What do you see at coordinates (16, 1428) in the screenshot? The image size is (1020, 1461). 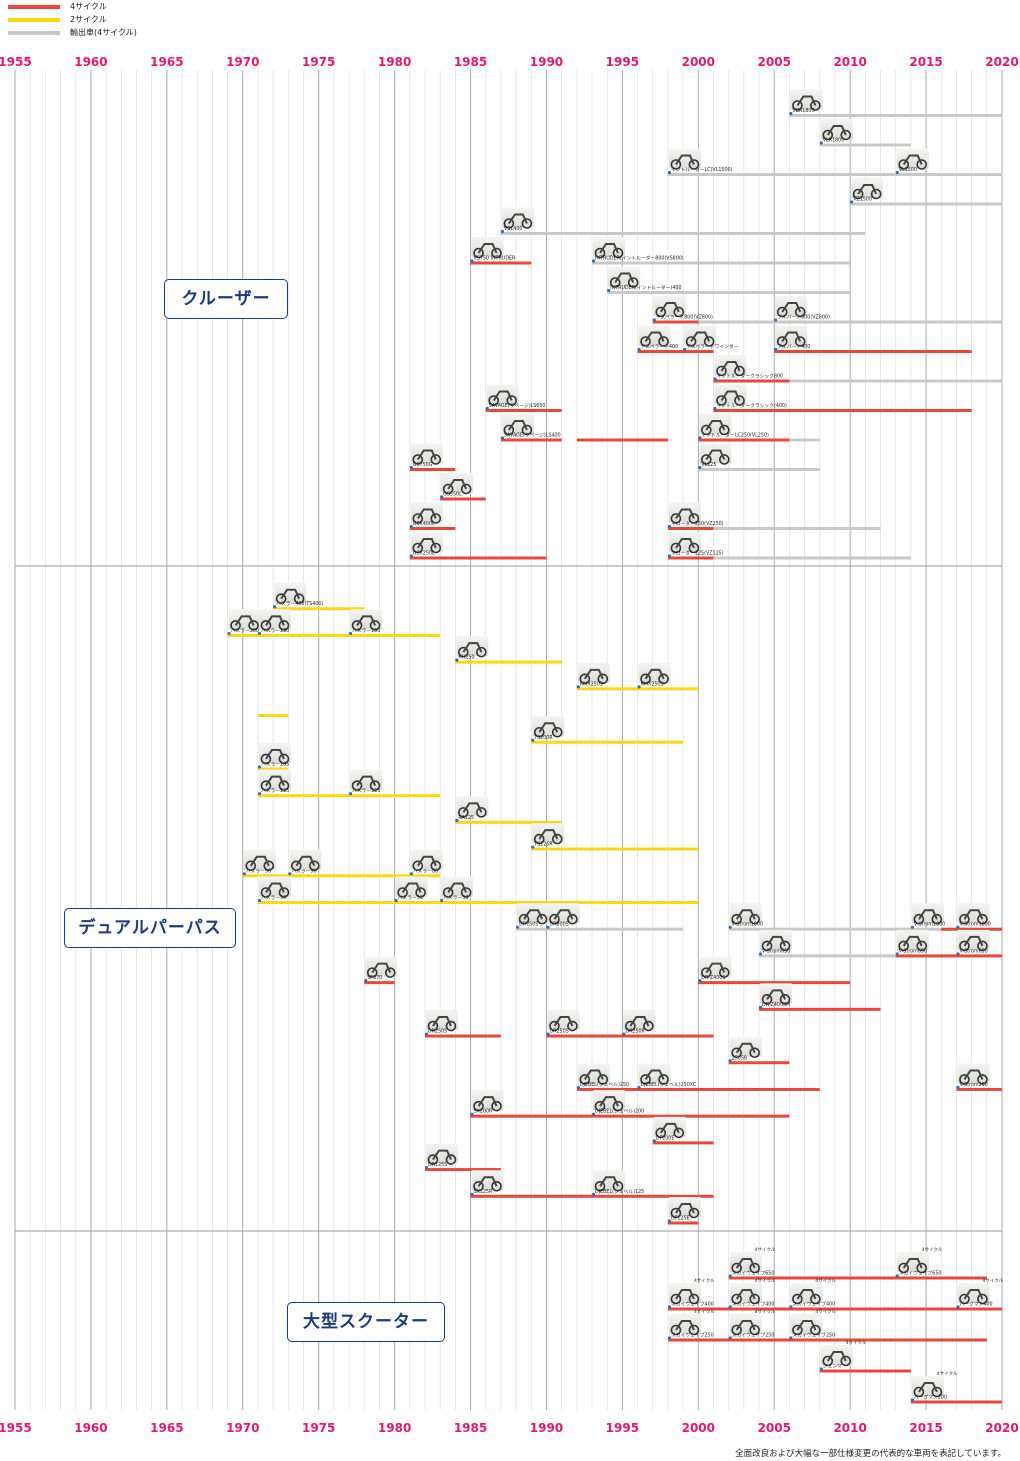 I see `year-axis-bottom-tick-label: 1955` at bounding box center [16, 1428].